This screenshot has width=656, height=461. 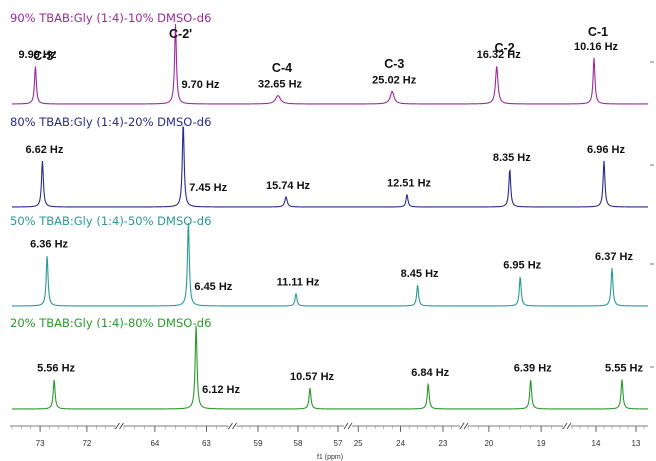 What do you see at coordinates (512, 158) in the screenshot?
I see `peak-width-label: 8.35 Hz` at bounding box center [512, 158].